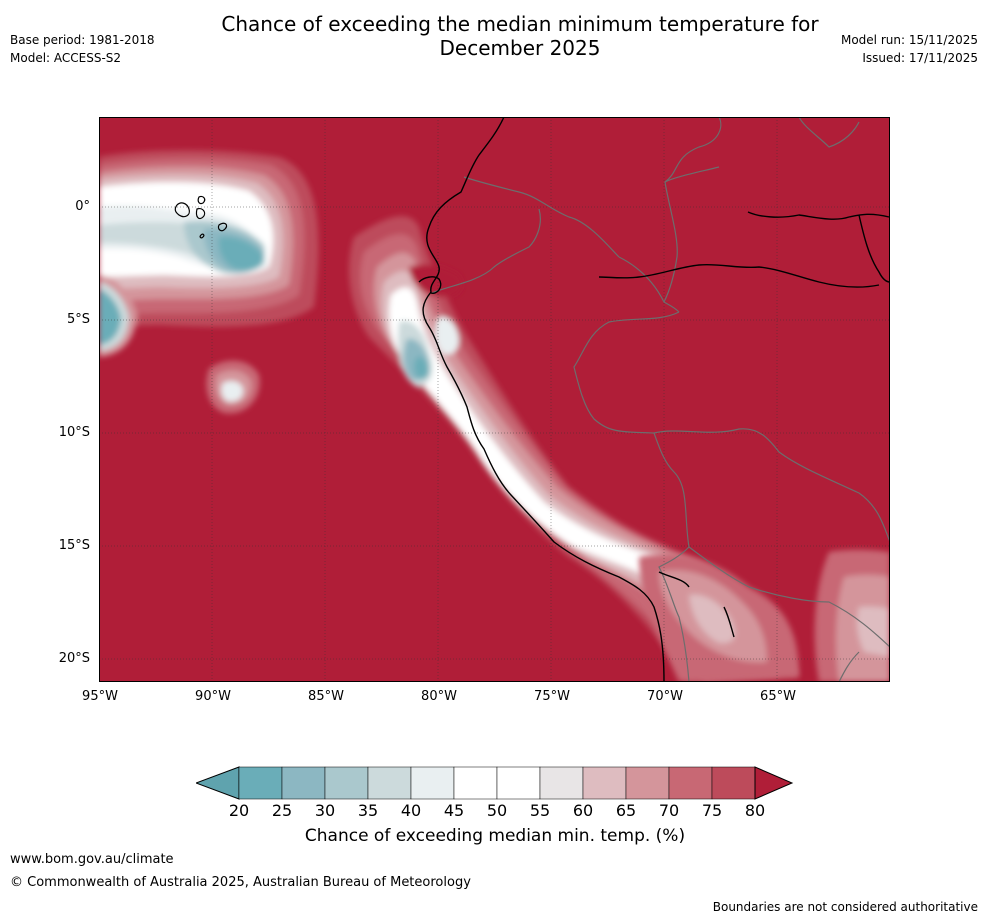 The width and height of the screenshot is (988, 919). What do you see at coordinates (520, 48) in the screenshot?
I see `title-line-2: December 2025` at bounding box center [520, 48].